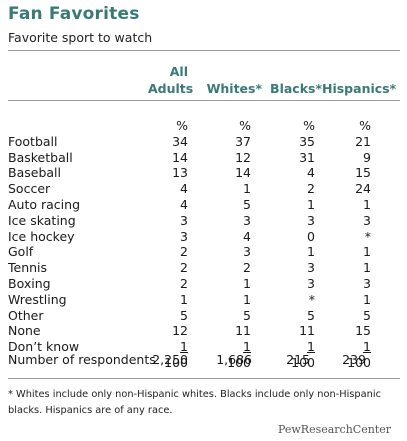  What do you see at coordinates (80, 37) in the screenshot?
I see `chart-subtitle: Favorite sport to watch` at bounding box center [80, 37].